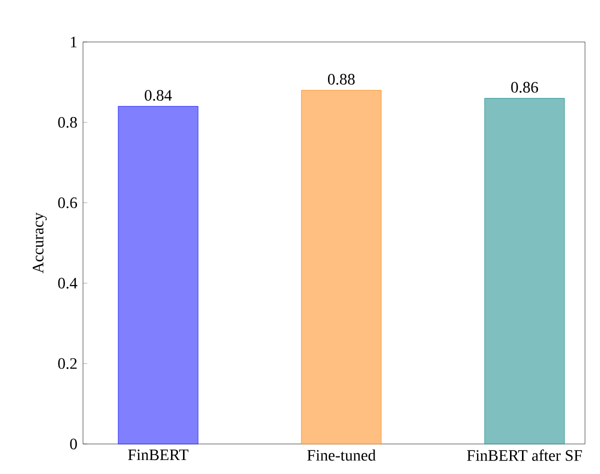 This screenshot has height=474, width=600. I want to click on data-label: 0.84, so click(158, 95).